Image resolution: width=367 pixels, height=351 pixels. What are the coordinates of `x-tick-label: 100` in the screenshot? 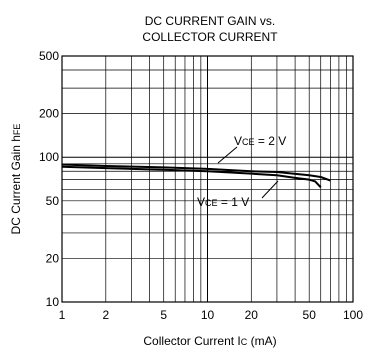 It's located at (353, 315).